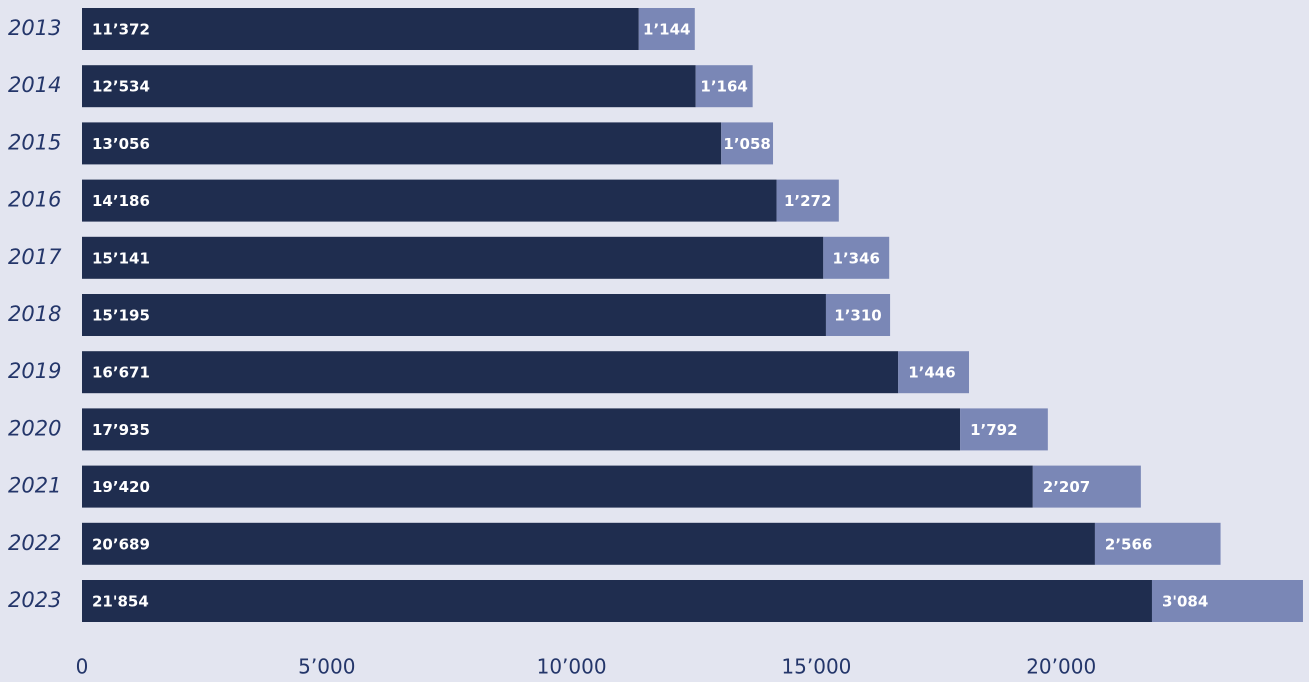  I want to click on y-tick-label: 2013, so click(34, 28).